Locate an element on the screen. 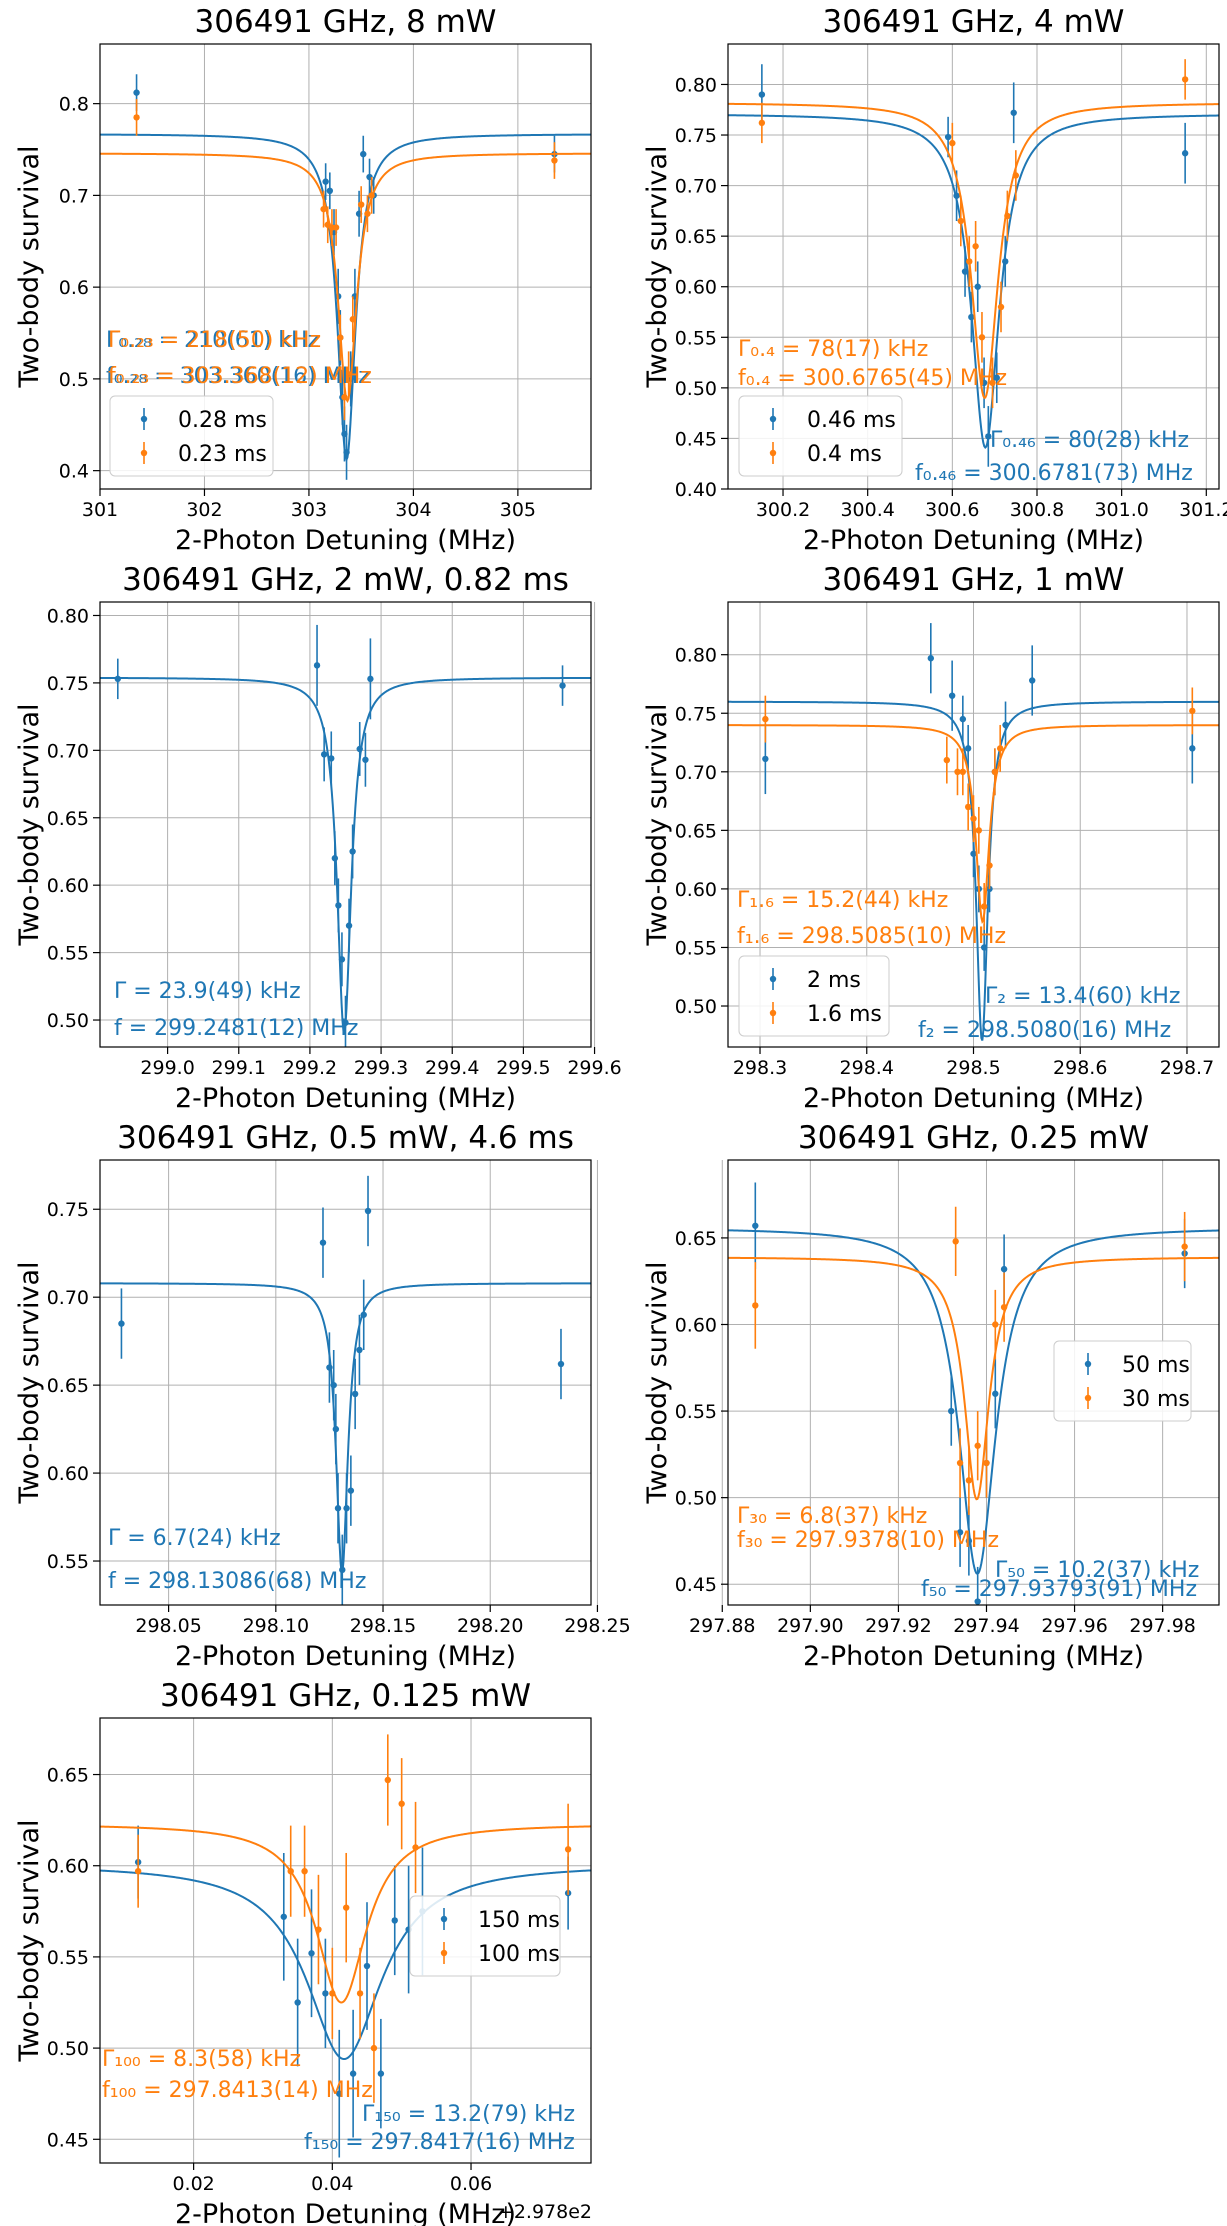  fit-annotation: Γ₀.₂₈ = 210(61) kHz is located at coordinates (212, 340).